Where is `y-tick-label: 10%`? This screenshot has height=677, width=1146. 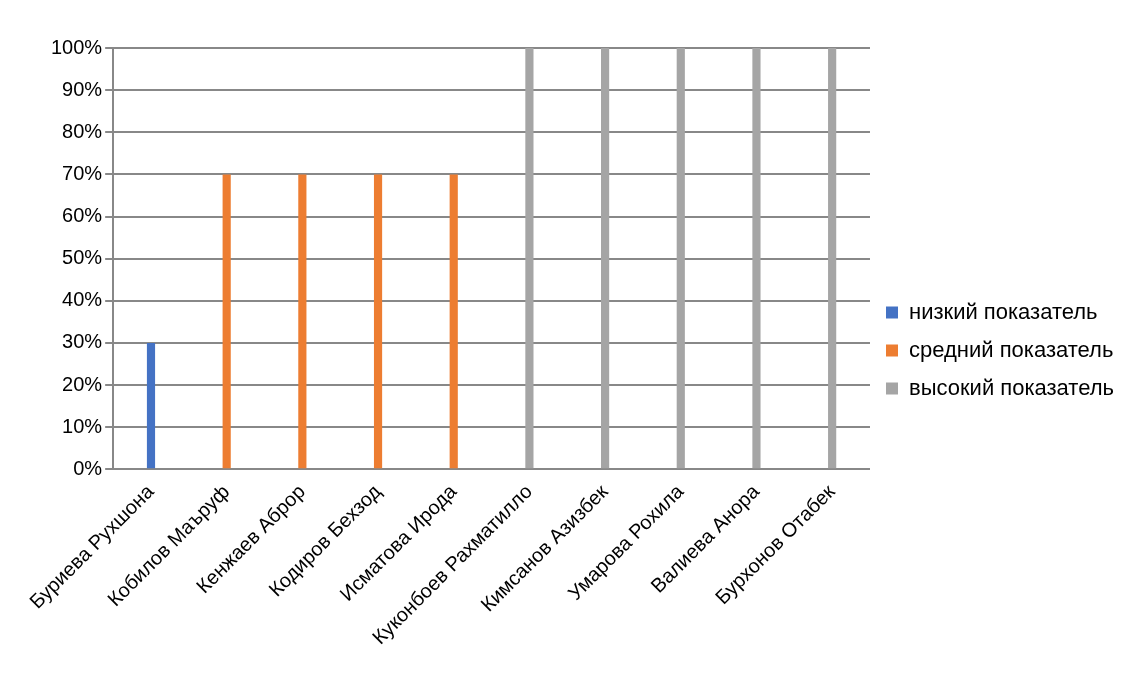
y-tick-label: 10% is located at coordinates (82, 425).